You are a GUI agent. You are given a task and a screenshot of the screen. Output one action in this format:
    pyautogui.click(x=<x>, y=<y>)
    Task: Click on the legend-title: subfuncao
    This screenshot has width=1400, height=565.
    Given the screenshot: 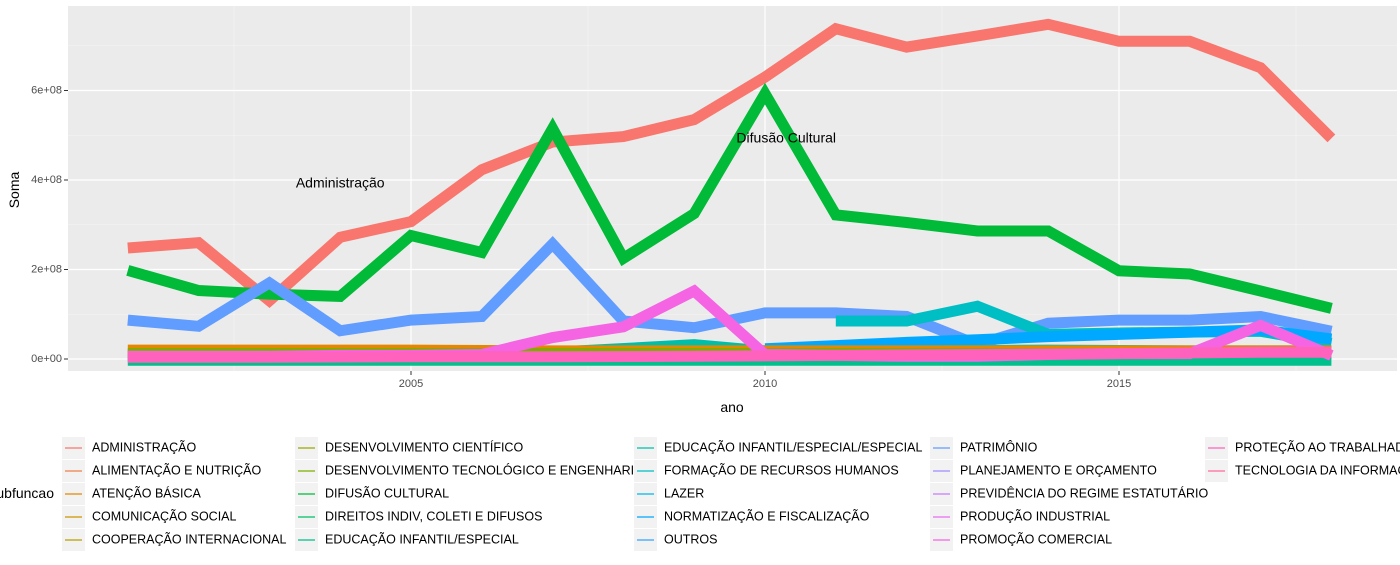 What is the action you would take?
    pyautogui.click(x=27, y=493)
    